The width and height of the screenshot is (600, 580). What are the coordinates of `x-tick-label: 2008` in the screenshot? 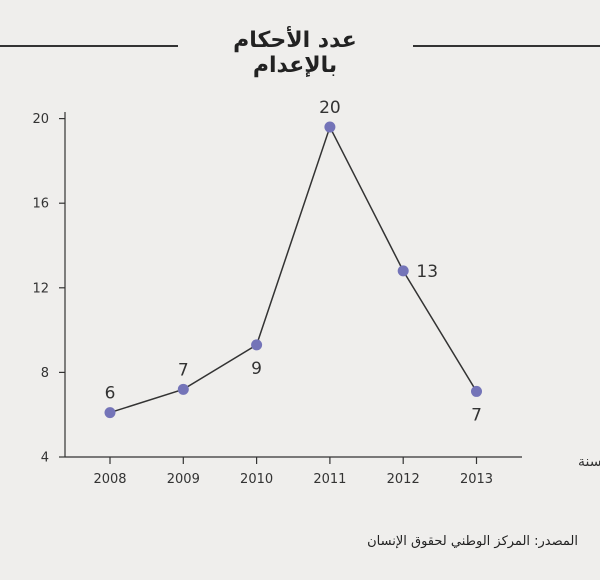 It's located at (109, 479).